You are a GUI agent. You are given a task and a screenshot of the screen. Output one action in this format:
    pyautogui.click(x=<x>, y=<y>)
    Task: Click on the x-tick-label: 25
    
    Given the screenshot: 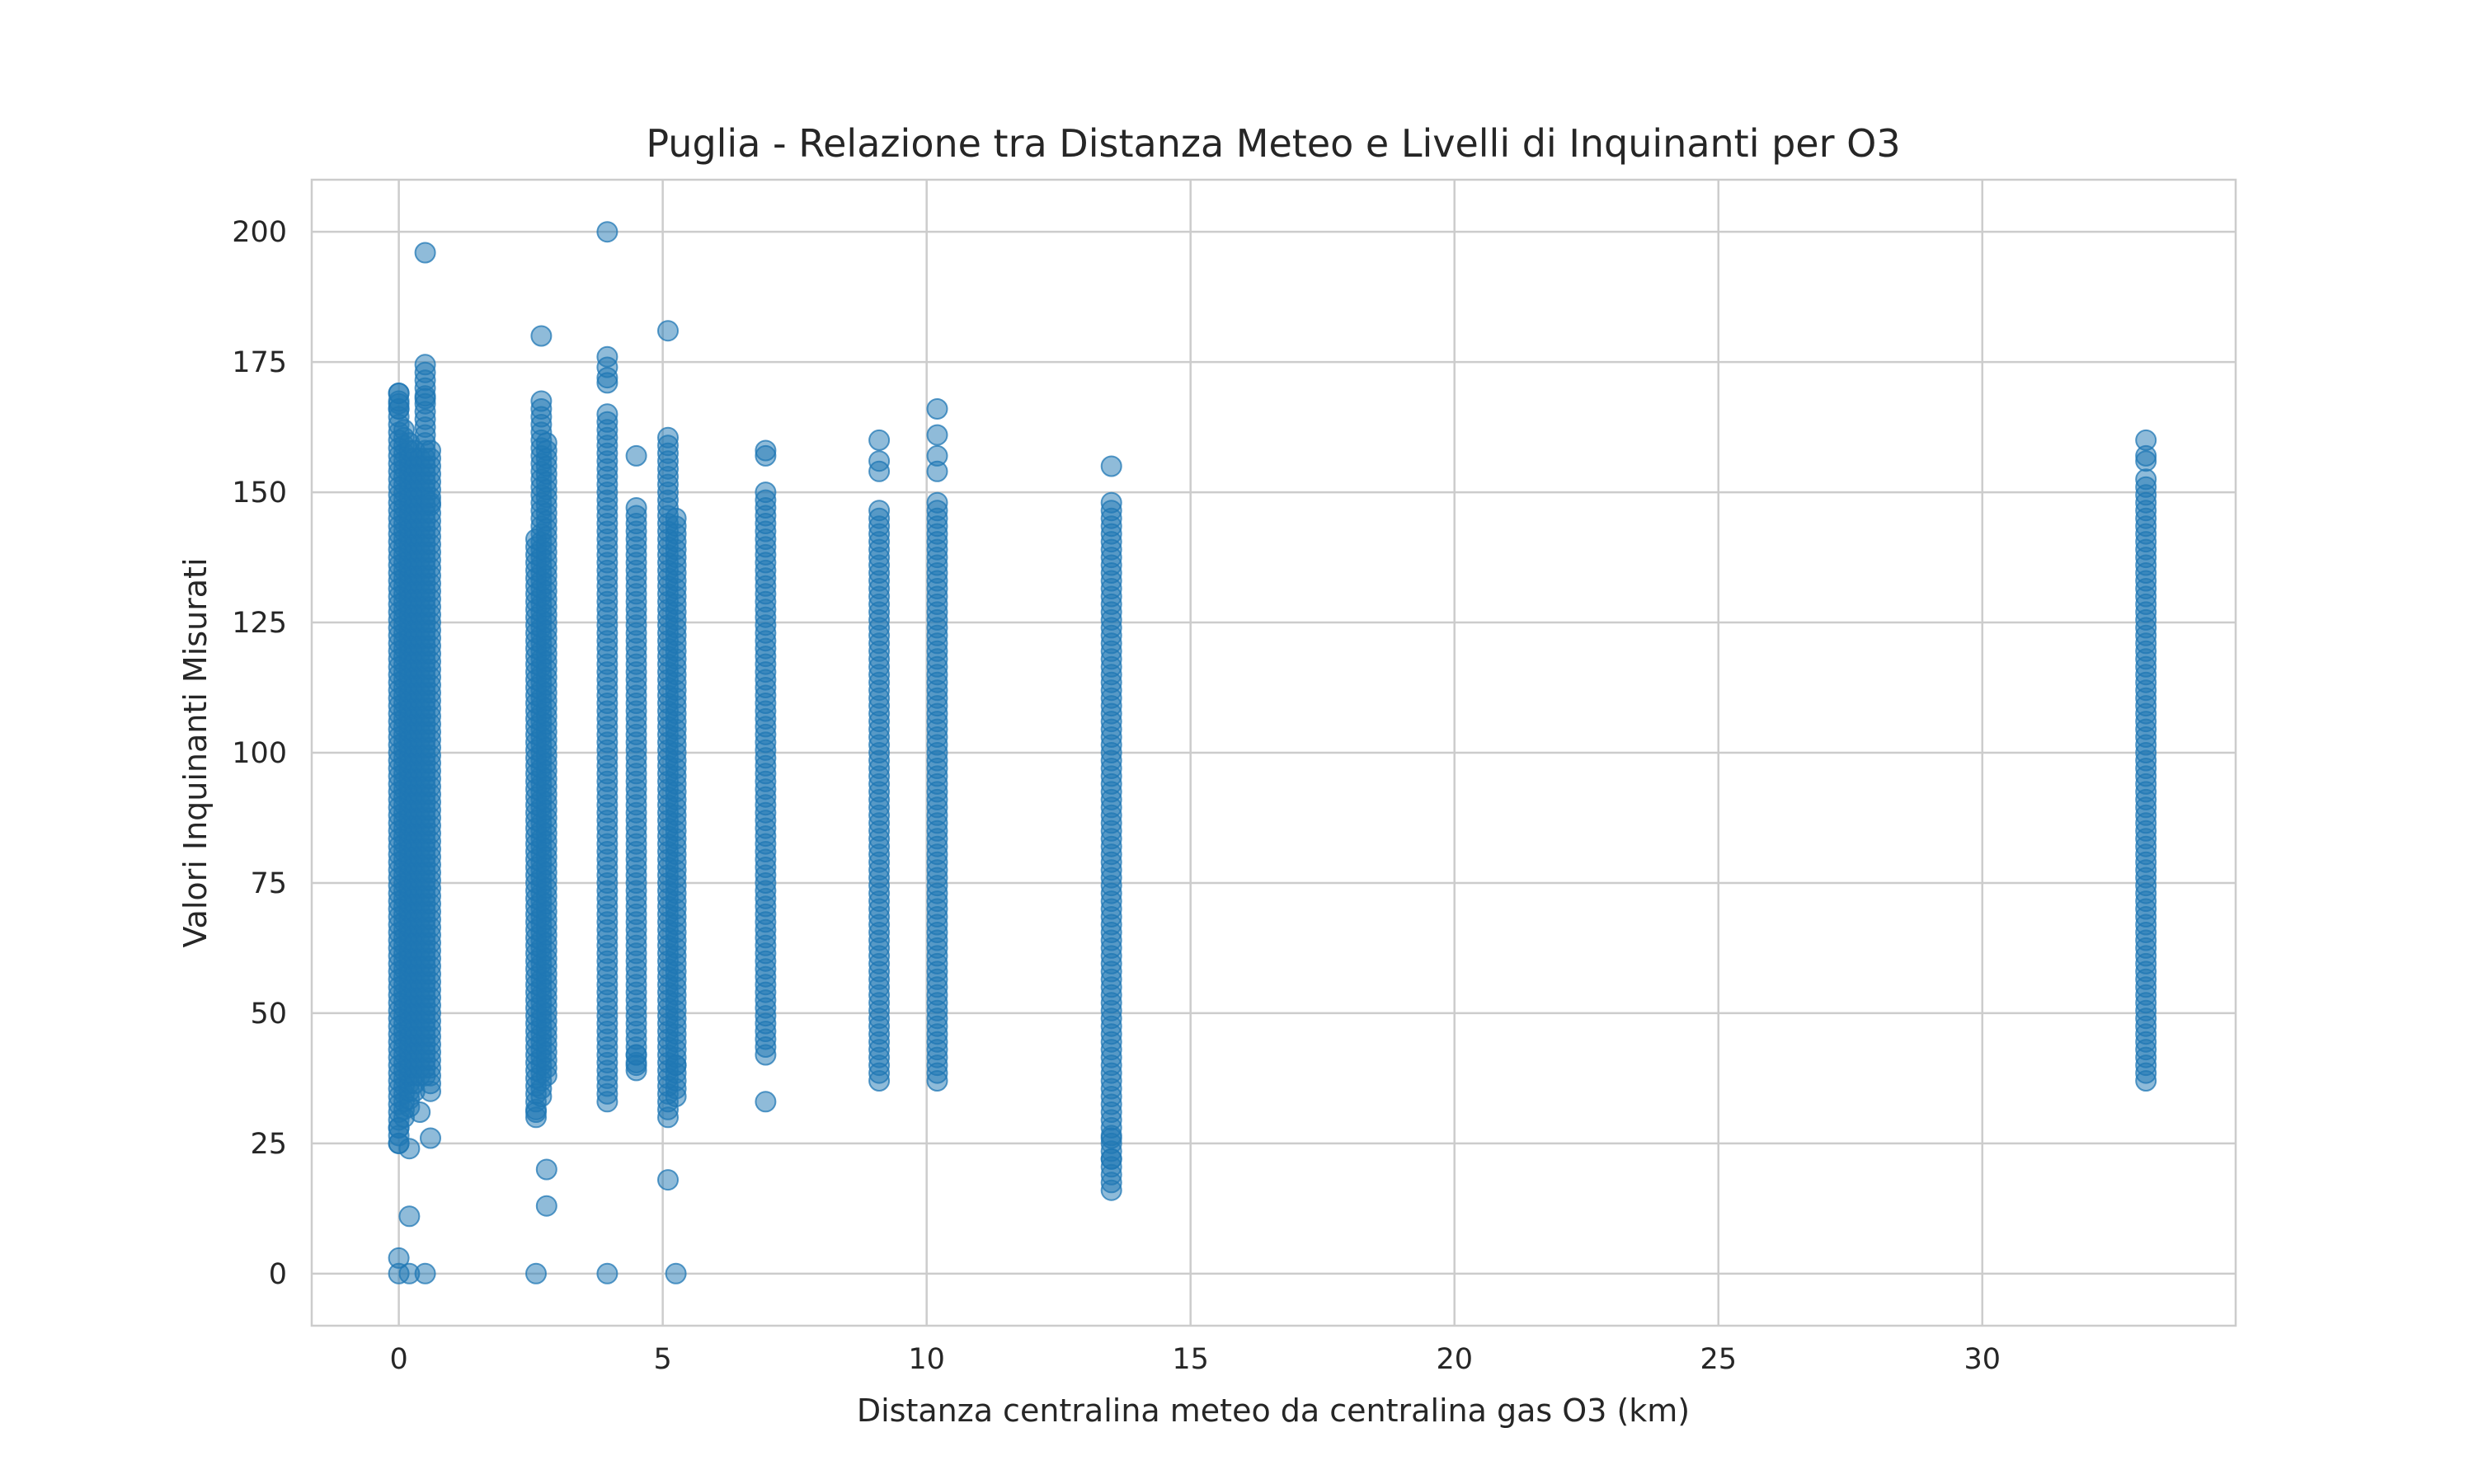 What is the action you would take?
    pyautogui.click(x=1718, y=1359)
    